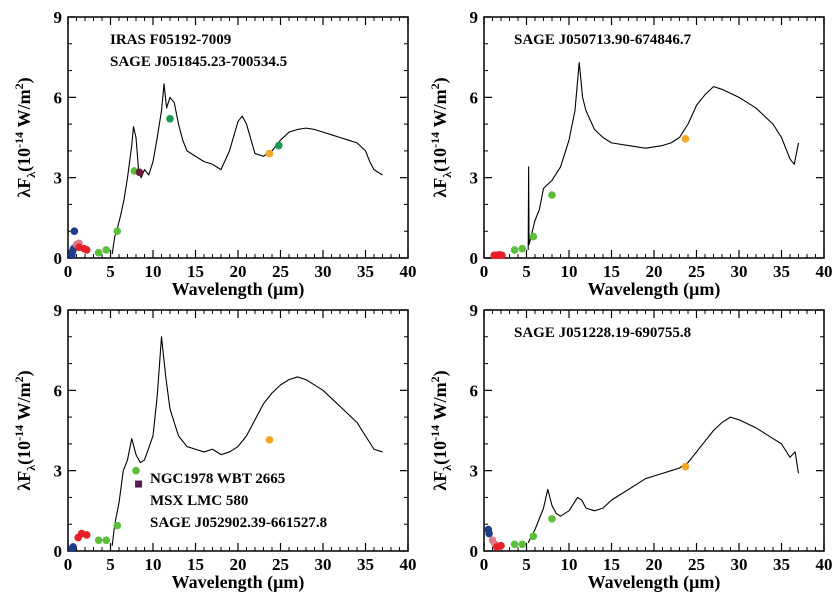  I want to click on x-tick-label: 10, so click(153, 564).